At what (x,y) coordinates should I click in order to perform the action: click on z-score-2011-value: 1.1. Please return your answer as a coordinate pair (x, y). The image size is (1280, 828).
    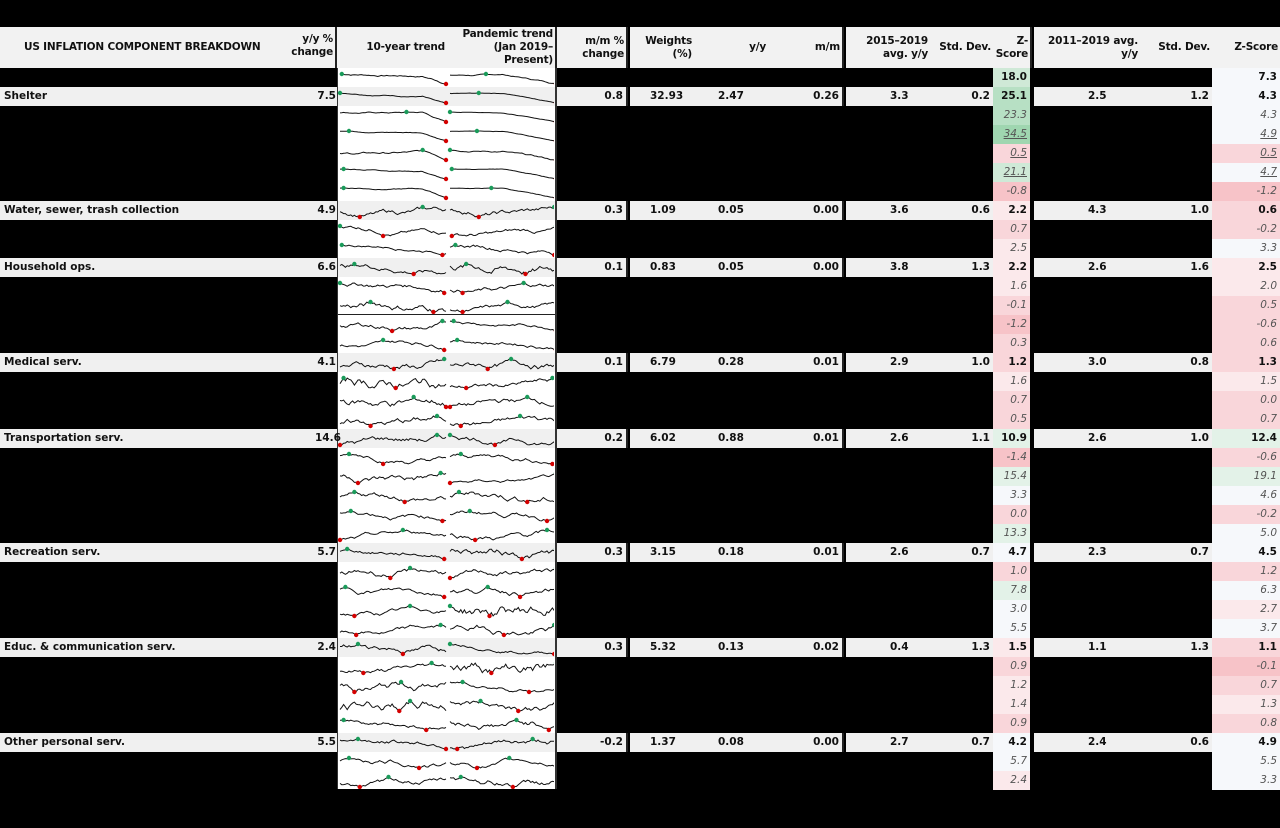
    Looking at the image, I should click on (1267, 647).